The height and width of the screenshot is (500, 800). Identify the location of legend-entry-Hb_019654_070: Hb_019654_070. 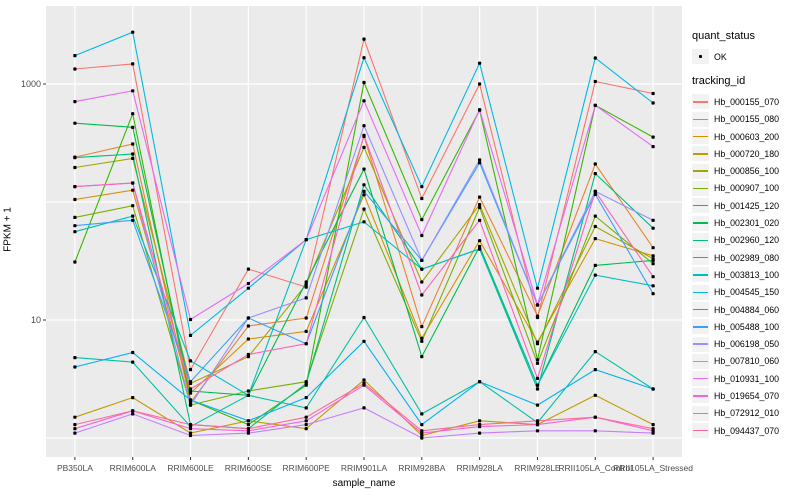
(746, 395).